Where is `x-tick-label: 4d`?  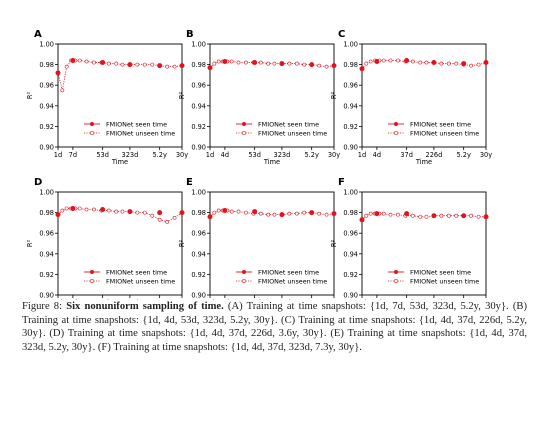 x-tick-label: 4d is located at coordinates (377, 155).